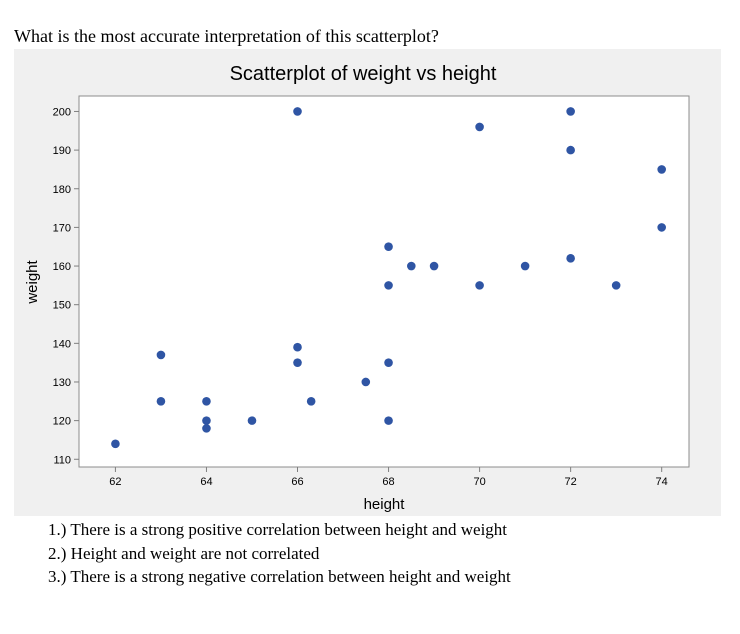  What do you see at coordinates (62, 151) in the screenshot?
I see `y-tick-label: 190` at bounding box center [62, 151].